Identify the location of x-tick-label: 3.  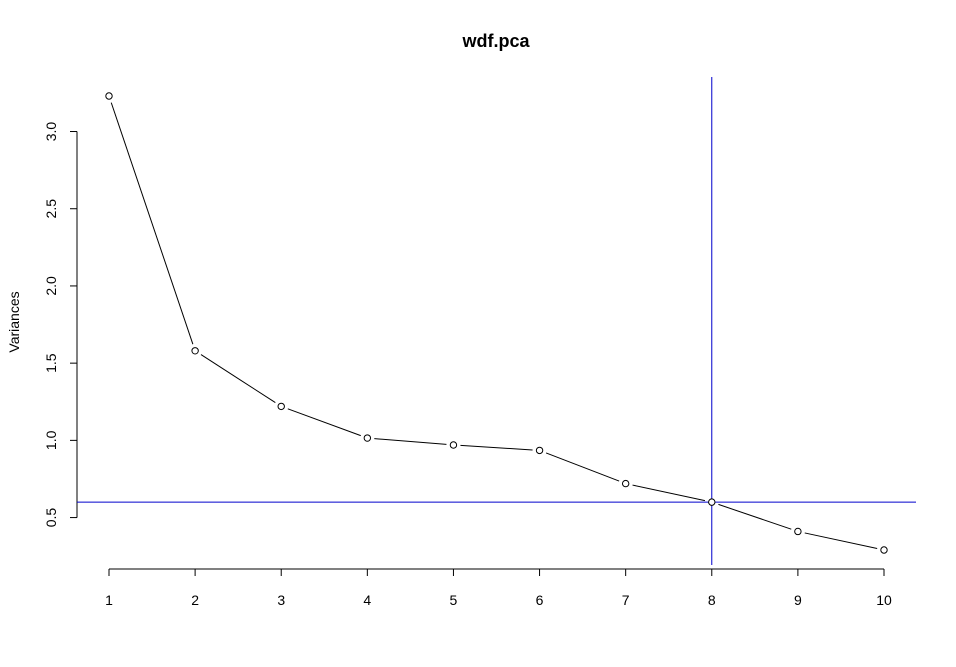
(281, 600).